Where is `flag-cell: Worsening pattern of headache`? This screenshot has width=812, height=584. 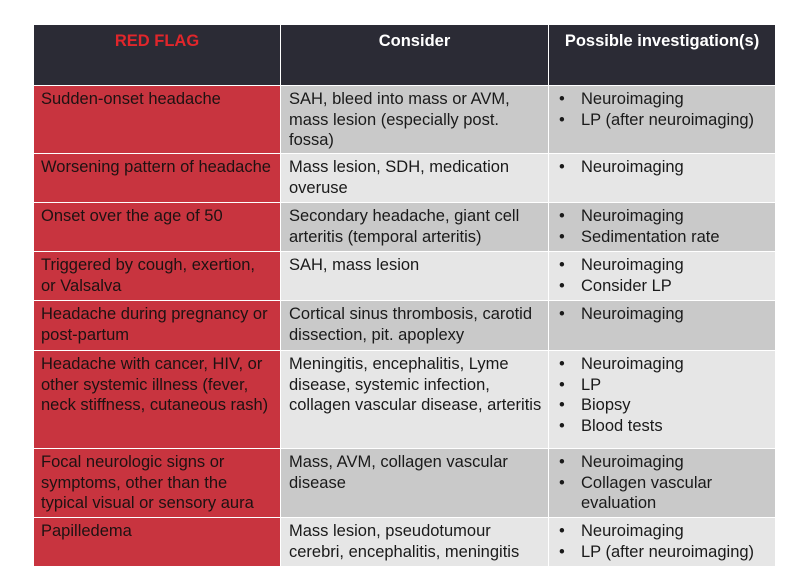 flag-cell: Worsening pattern of headache is located at coordinates (157, 178).